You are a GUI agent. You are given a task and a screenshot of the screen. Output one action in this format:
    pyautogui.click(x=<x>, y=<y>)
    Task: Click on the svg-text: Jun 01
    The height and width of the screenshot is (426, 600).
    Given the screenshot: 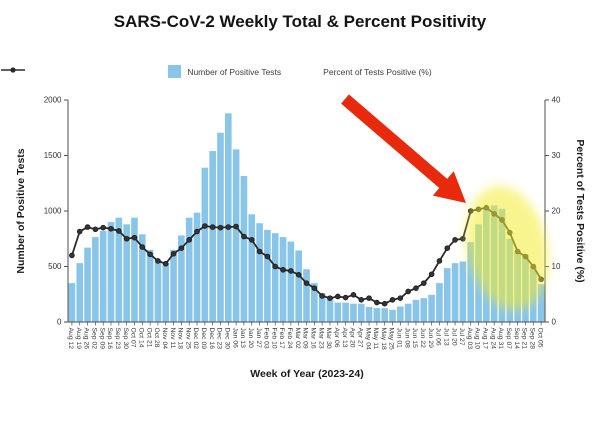 What is the action you would take?
    pyautogui.click(x=399, y=338)
    